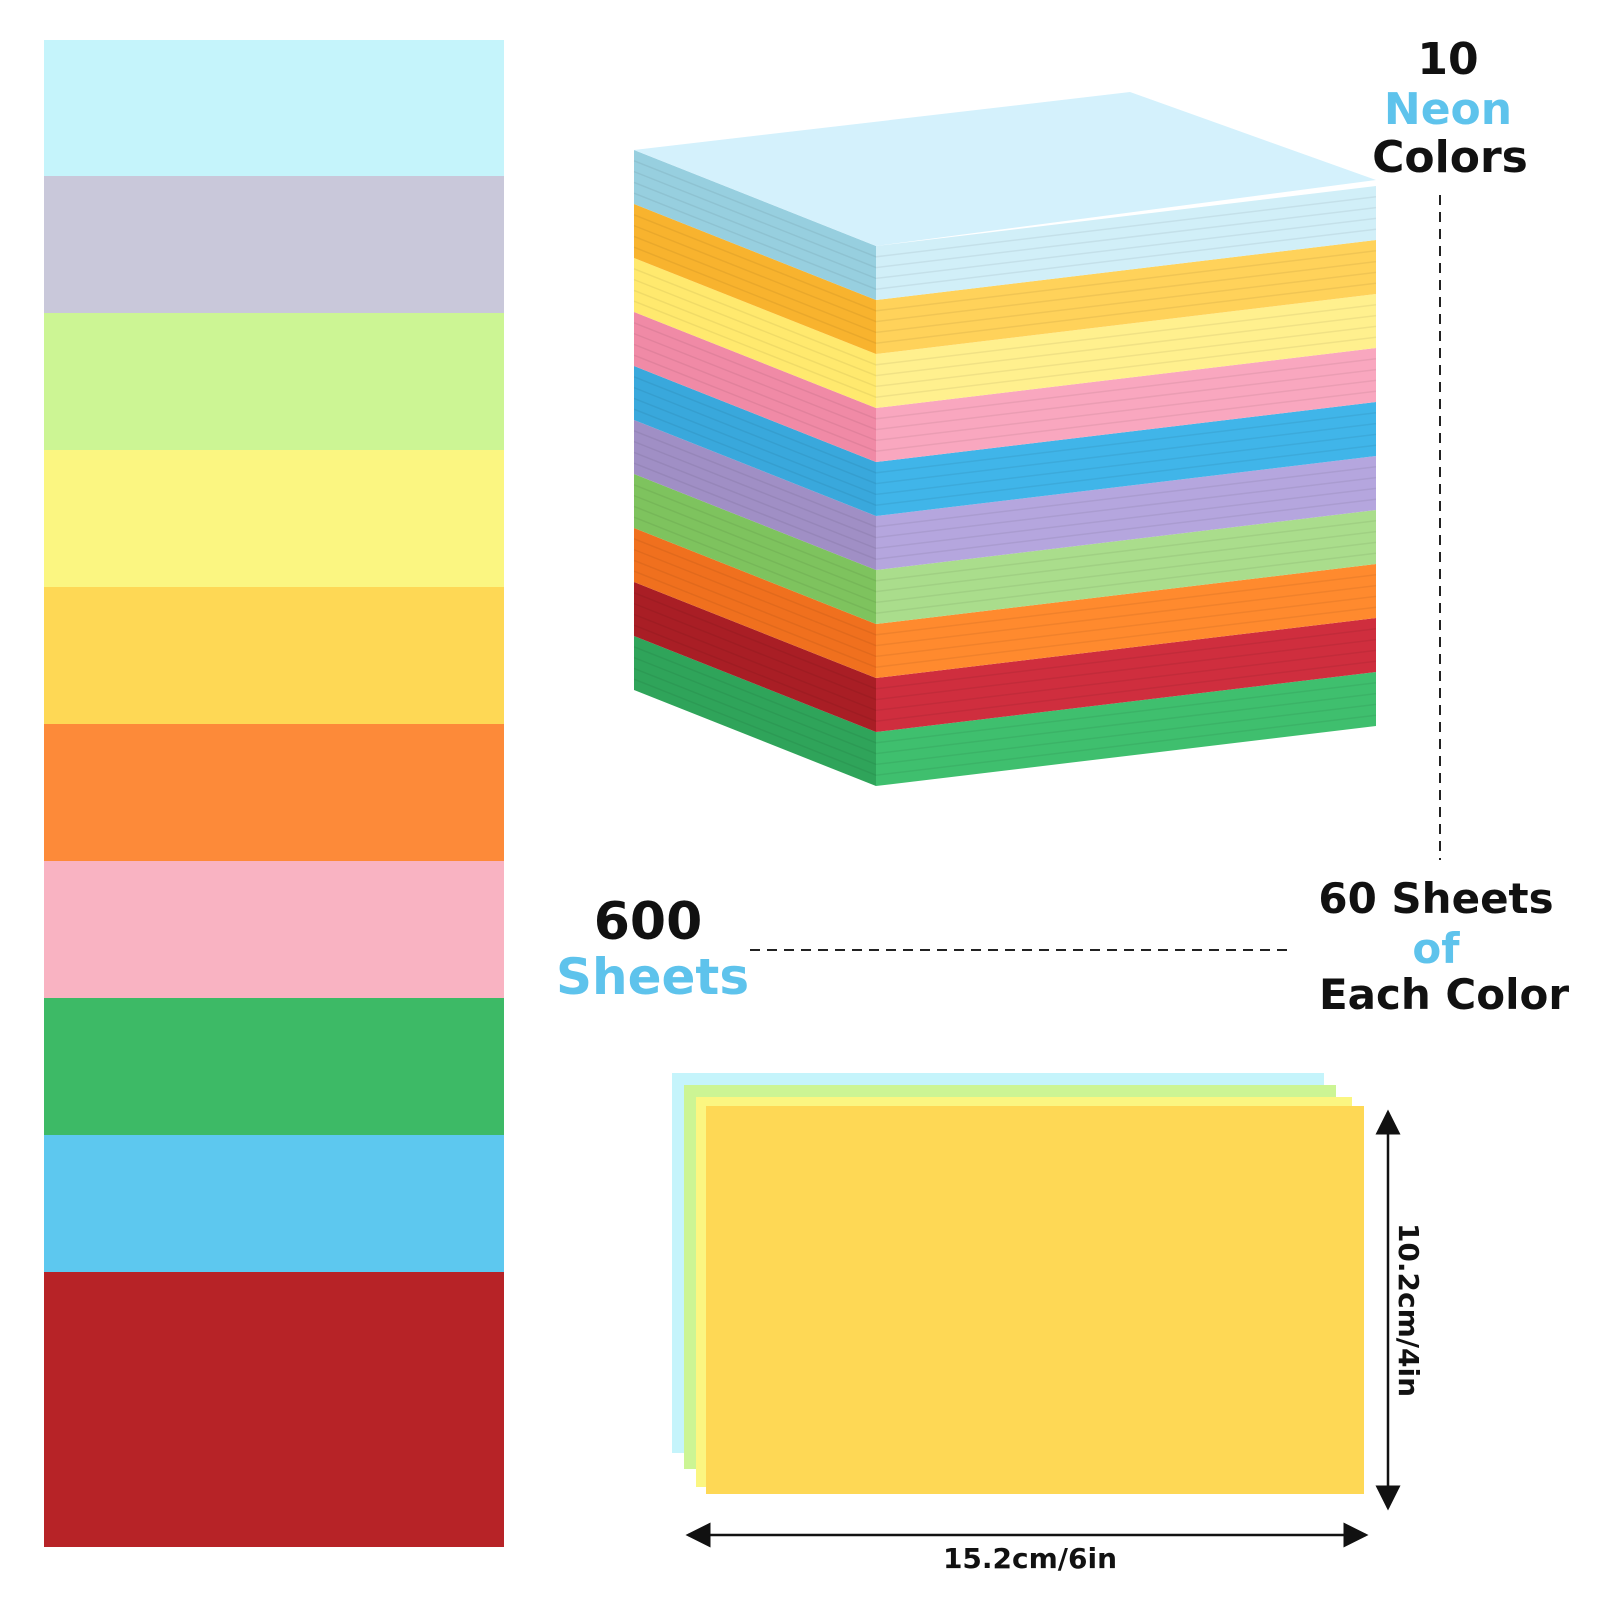 The width and height of the screenshot is (1600, 1600). I want to click on colors-count-label: 10, so click(1448, 59).